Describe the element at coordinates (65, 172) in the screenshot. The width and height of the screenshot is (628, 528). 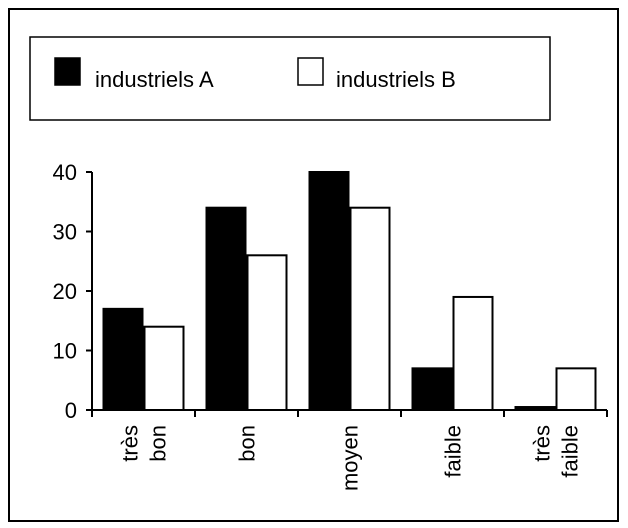
I see `y-tick-label-40: 40` at that location.